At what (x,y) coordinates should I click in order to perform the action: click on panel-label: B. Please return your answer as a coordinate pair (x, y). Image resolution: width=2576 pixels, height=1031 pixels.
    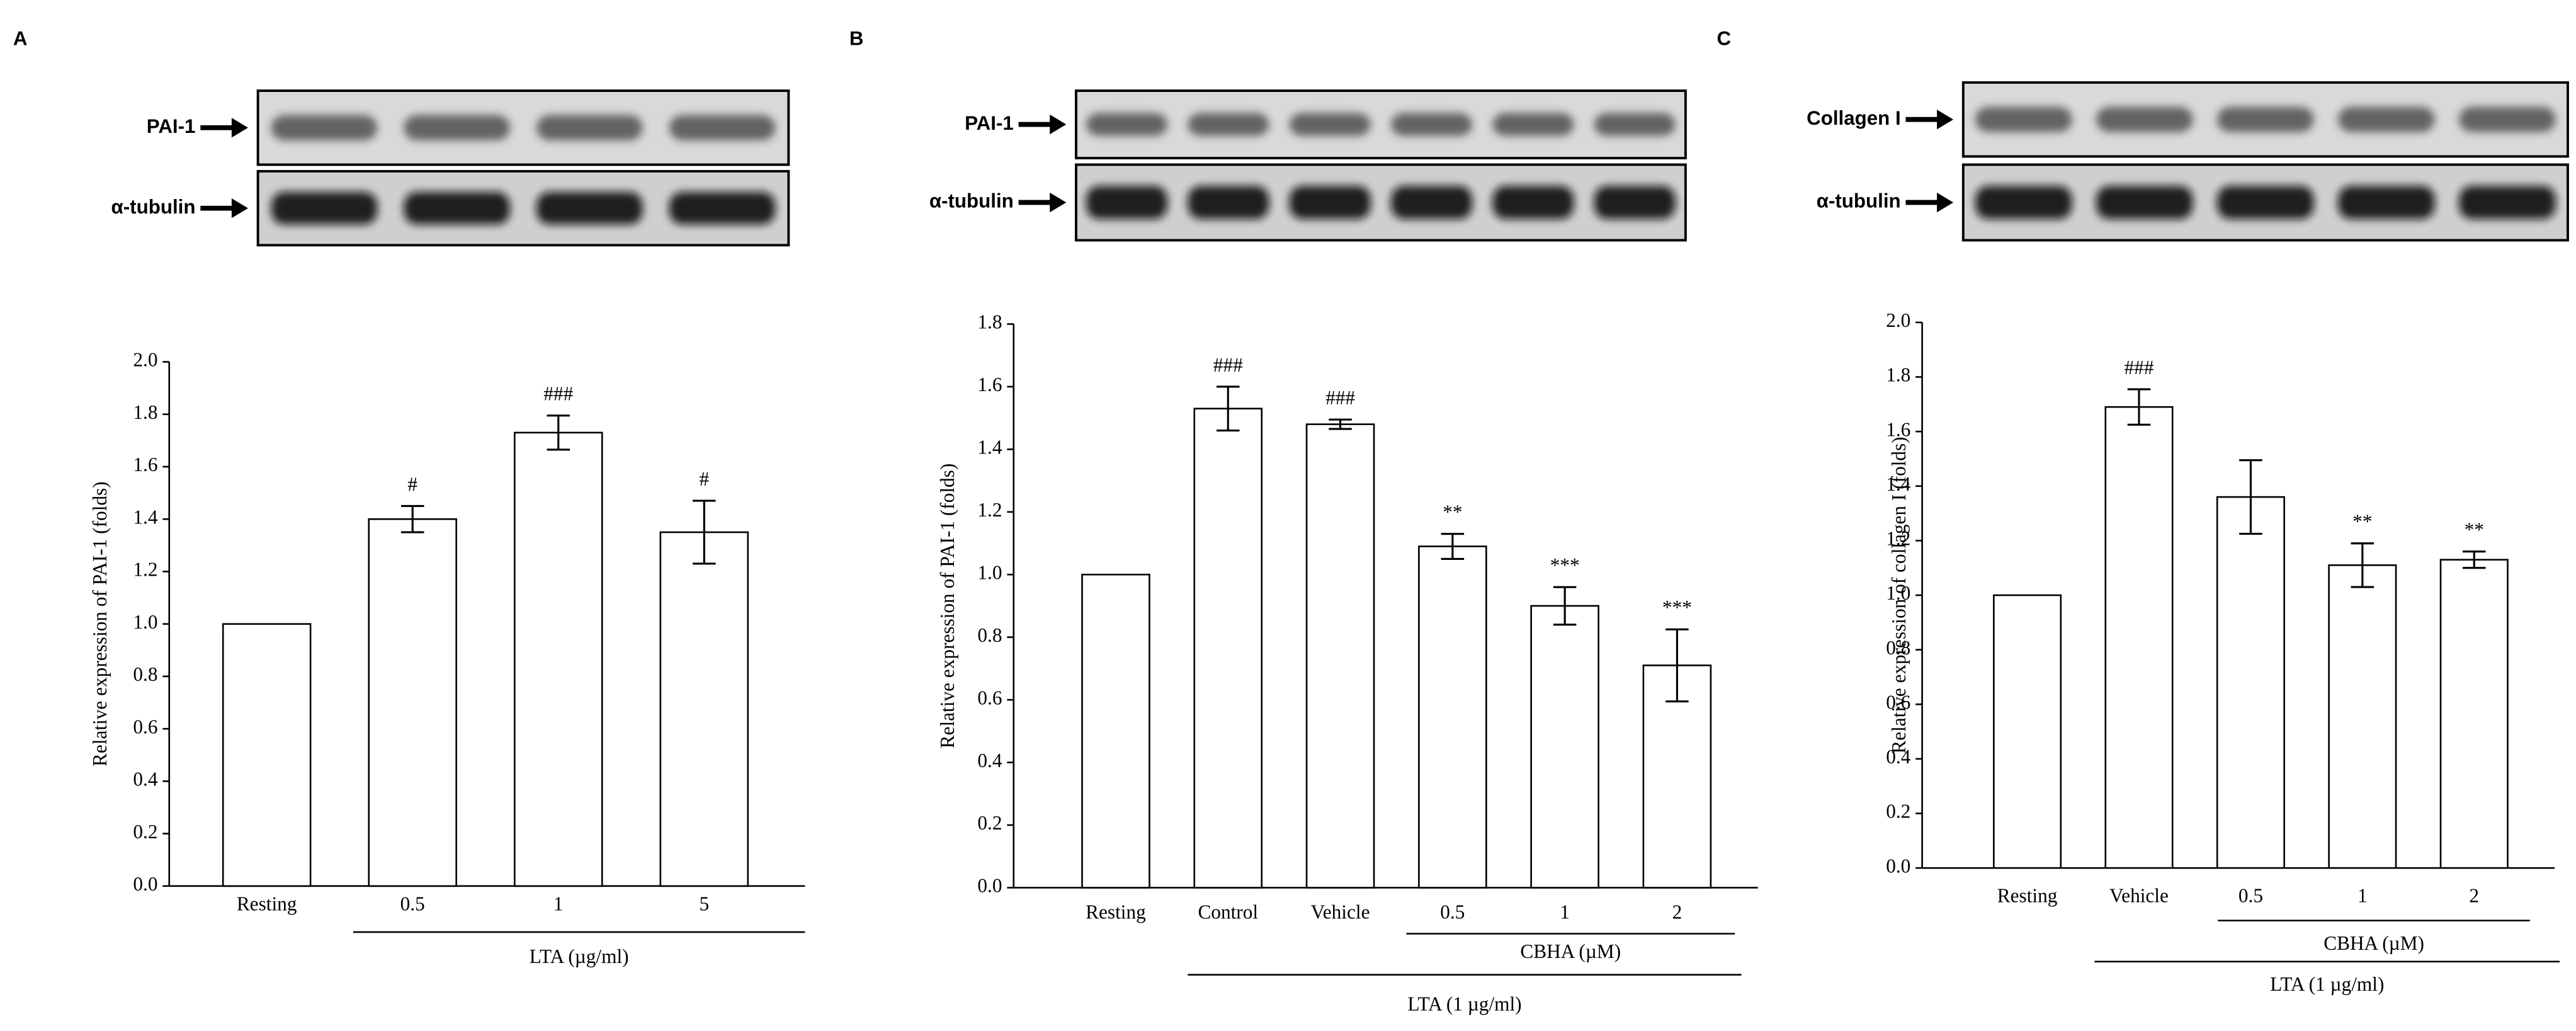
    Looking at the image, I should click on (856, 38).